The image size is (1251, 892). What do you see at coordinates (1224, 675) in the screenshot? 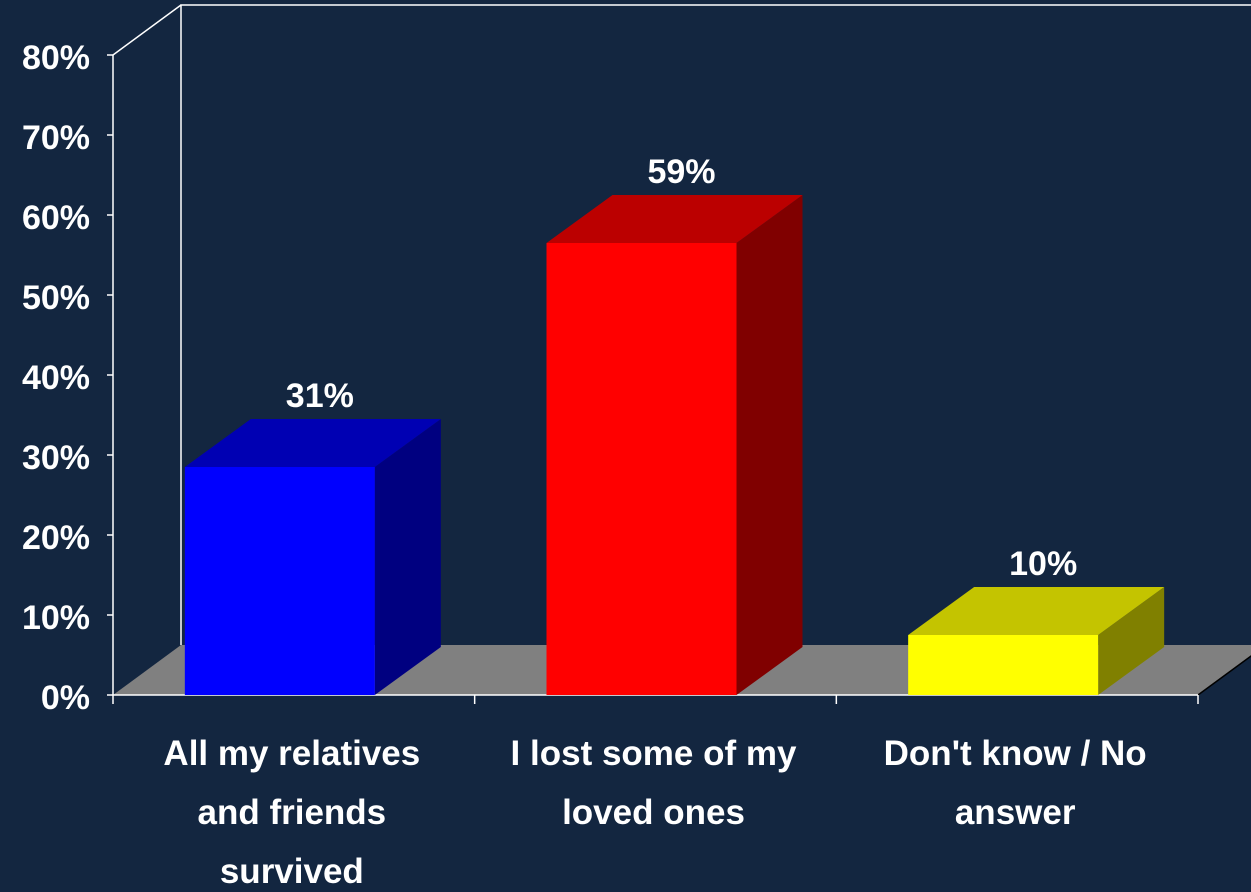
I see `floor-right-edge` at bounding box center [1224, 675].